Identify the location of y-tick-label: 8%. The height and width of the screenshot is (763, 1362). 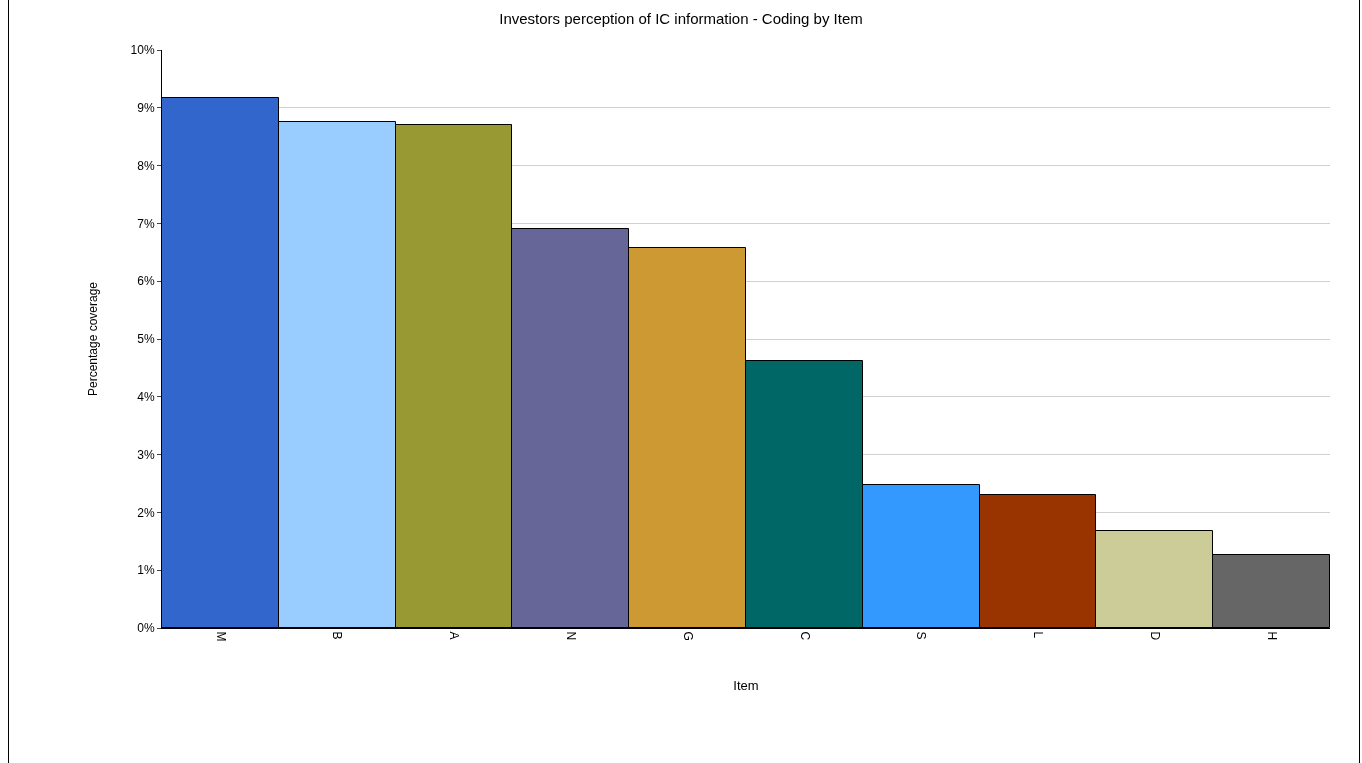
(146, 165).